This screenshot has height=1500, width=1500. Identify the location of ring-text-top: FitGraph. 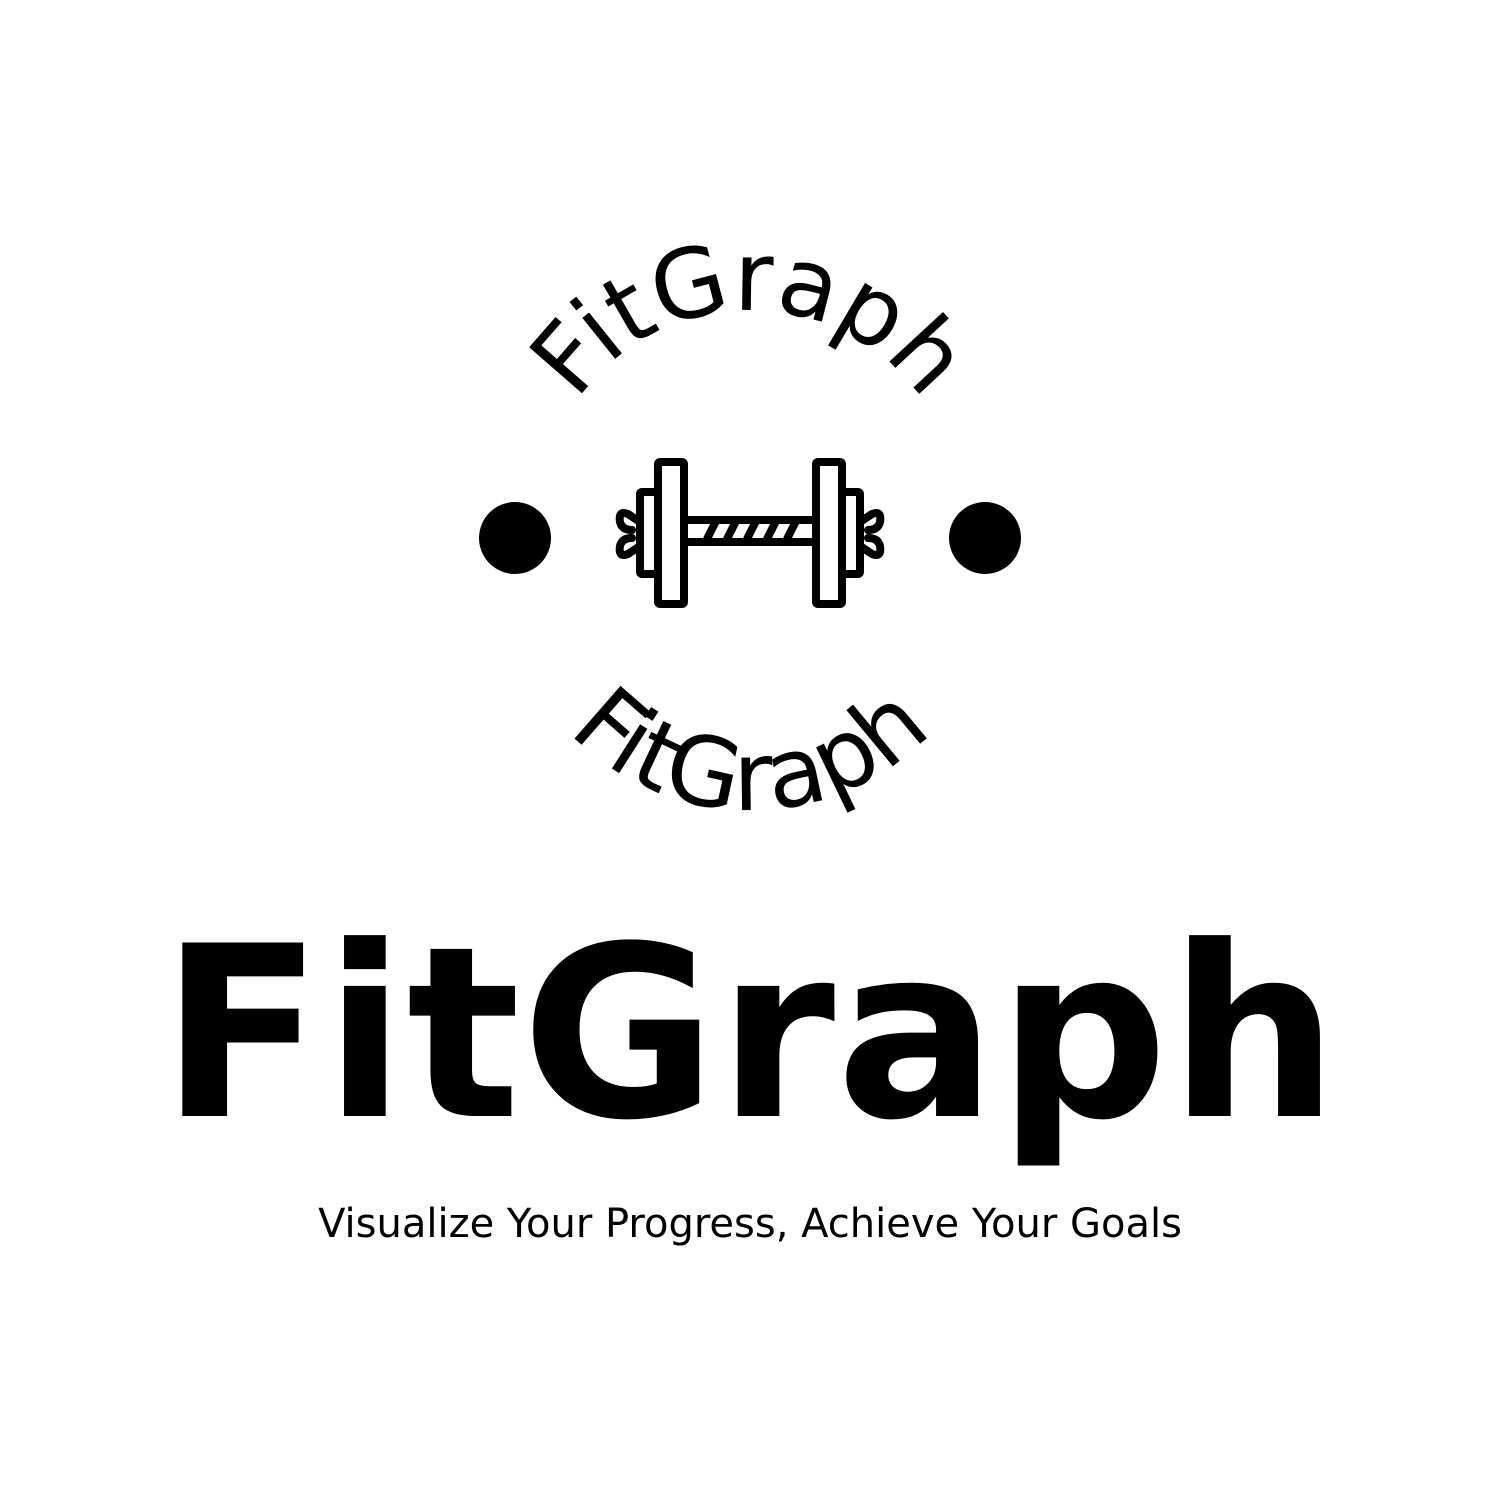
(750, 318).